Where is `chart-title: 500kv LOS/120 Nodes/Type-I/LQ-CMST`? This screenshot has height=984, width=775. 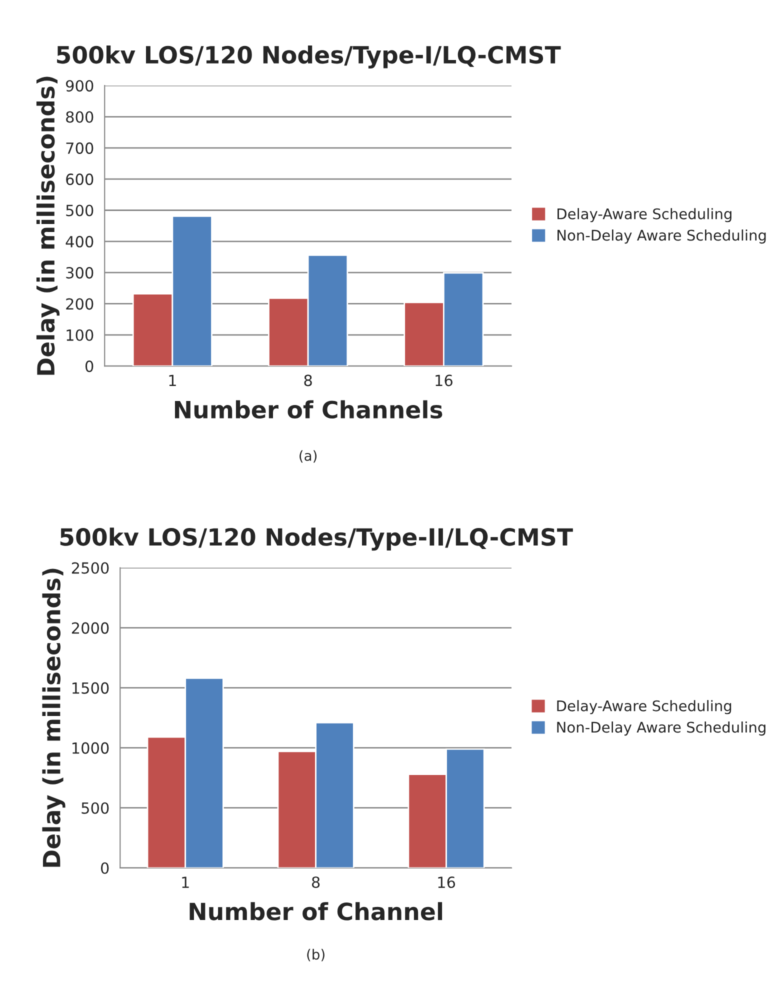
chart-title: 500kv LOS/120 Nodes/Type-I/LQ-CMST is located at coordinates (309, 56).